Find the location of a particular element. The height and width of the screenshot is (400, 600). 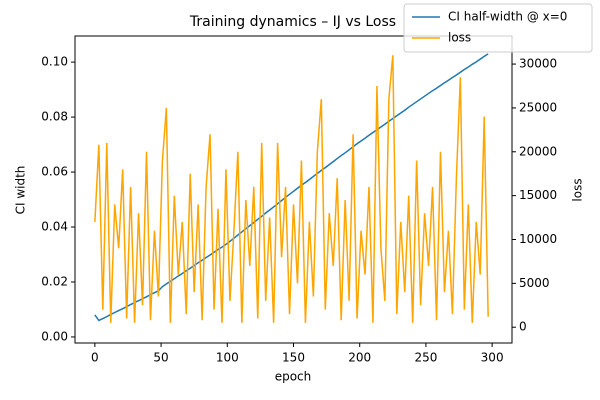

x-tick-label: 150 is located at coordinates (293, 358).